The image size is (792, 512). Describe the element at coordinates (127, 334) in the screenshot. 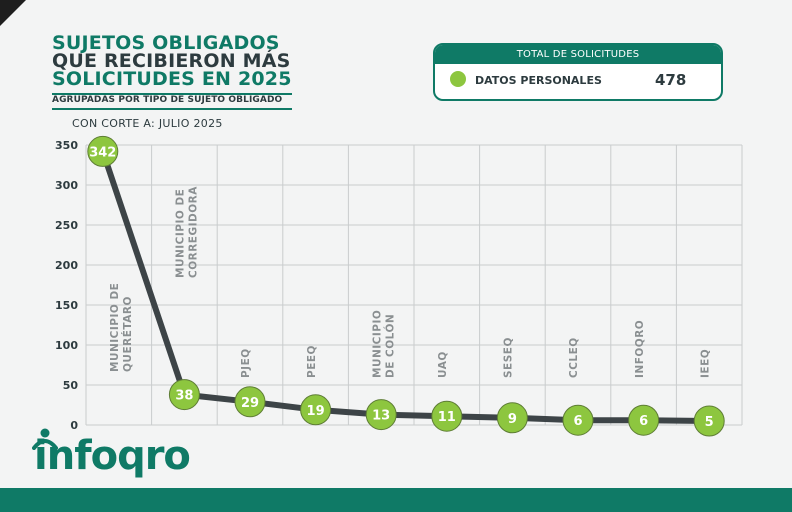

I see `category-label: QUERÉTARO` at that location.